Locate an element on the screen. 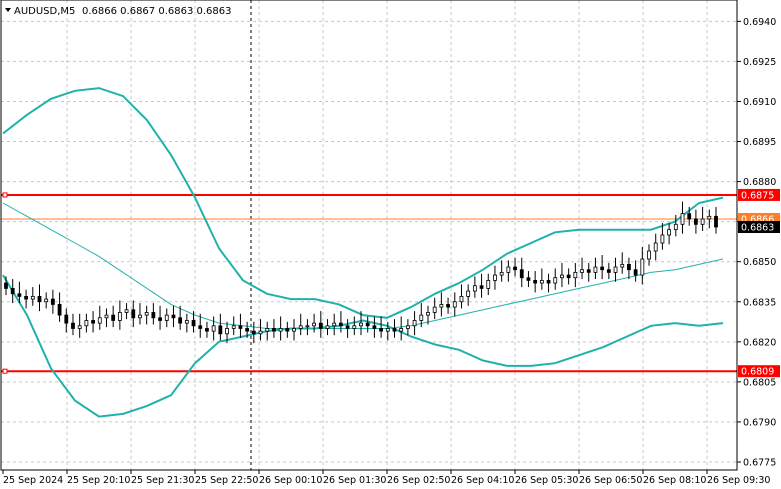 This screenshot has width=781, height=489. level-anchor is located at coordinates (5, 371).